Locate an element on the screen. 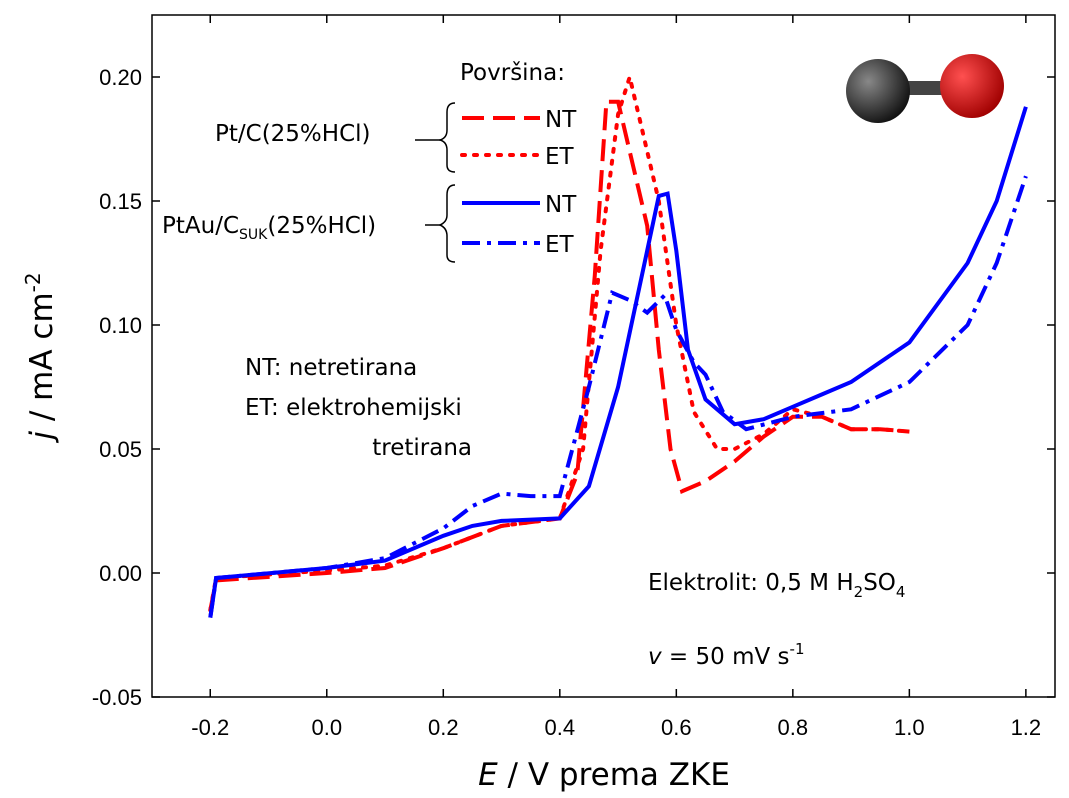 This screenshot has height=798, width=1069. electrolyte-note: Elektrolit: 0,5 M H2SO4 is located at coordinates (776, 585).